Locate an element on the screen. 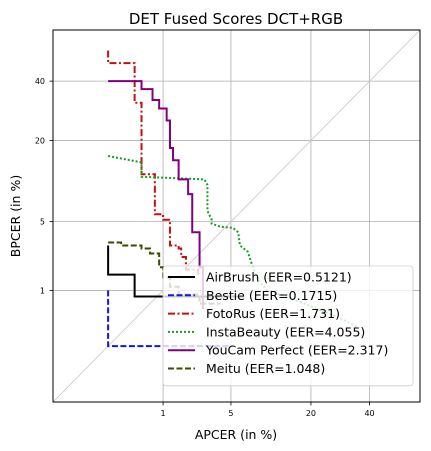 The width and height of the screenshot is (431, 451). legend-entry: Meitu (EER=1.048) is located at coordinates (265, 368).